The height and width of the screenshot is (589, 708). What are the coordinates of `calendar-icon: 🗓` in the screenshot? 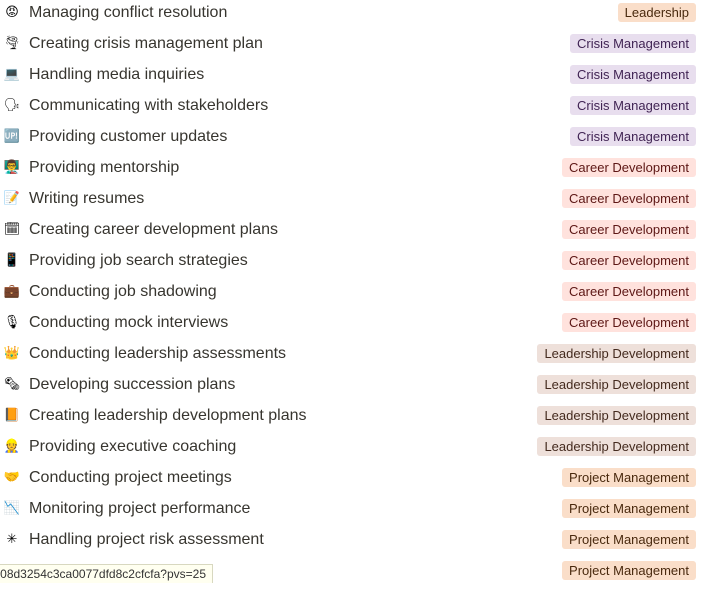 It's located at (12, 229).